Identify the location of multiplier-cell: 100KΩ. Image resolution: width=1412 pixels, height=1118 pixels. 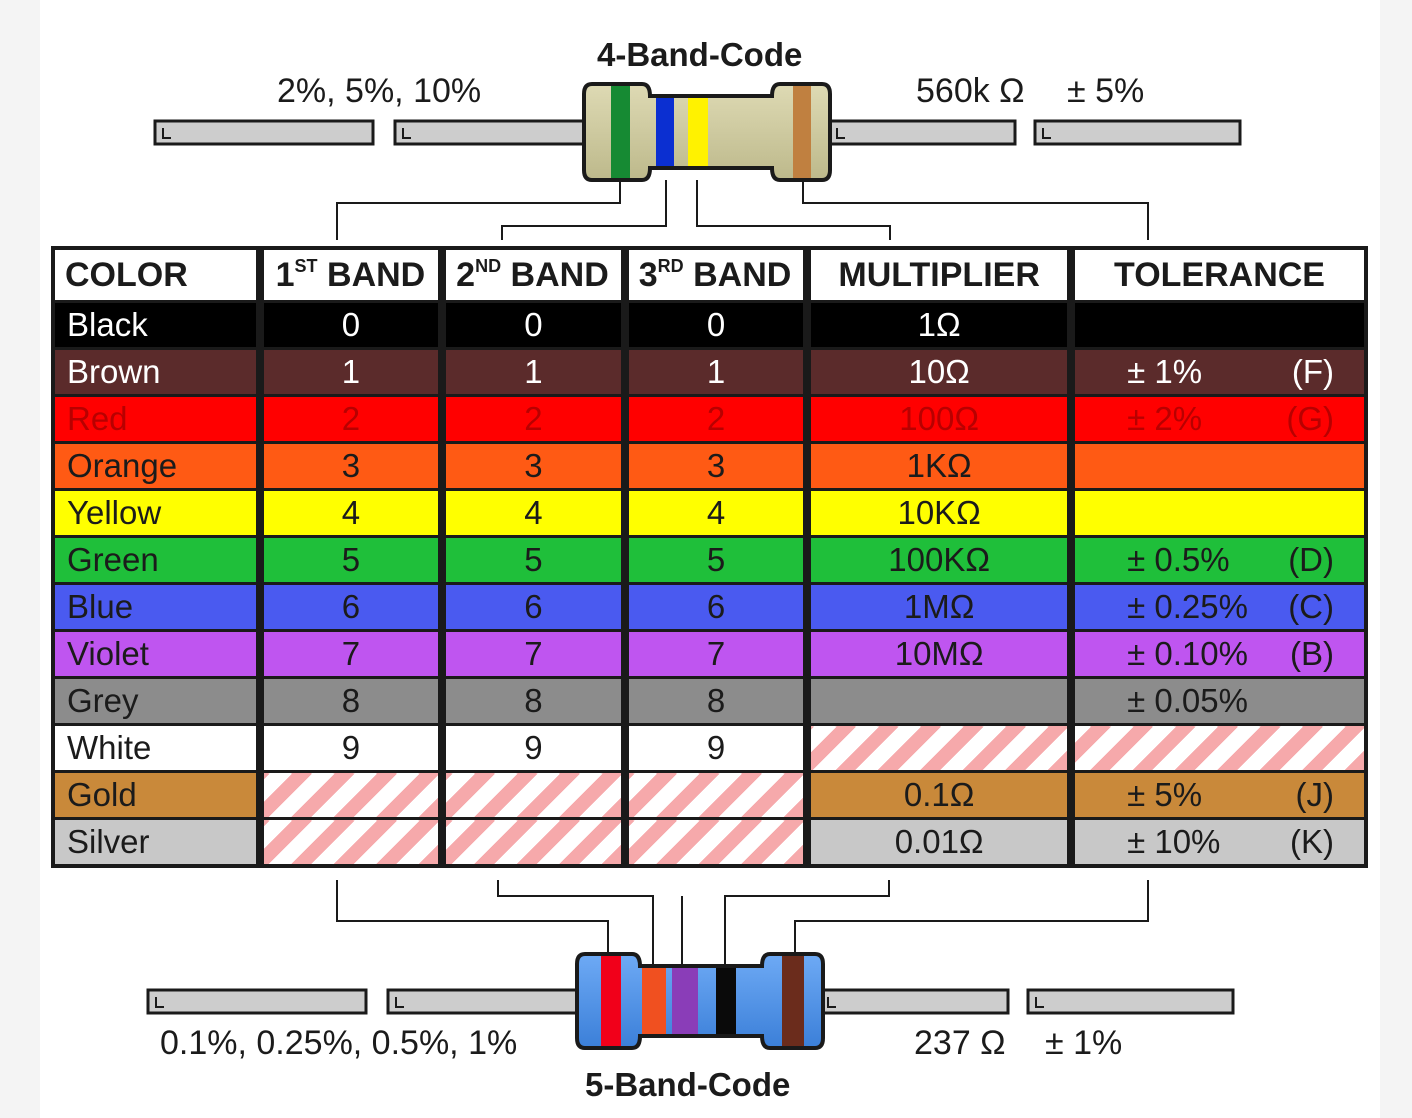
(937, 559).